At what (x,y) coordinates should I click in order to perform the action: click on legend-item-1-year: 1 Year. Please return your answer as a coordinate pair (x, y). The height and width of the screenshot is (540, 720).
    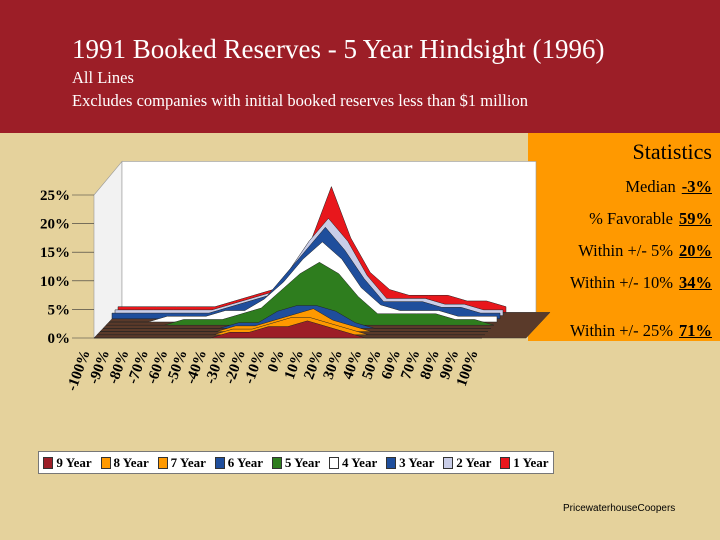
    Looking at the image, I should click on (524, 462).